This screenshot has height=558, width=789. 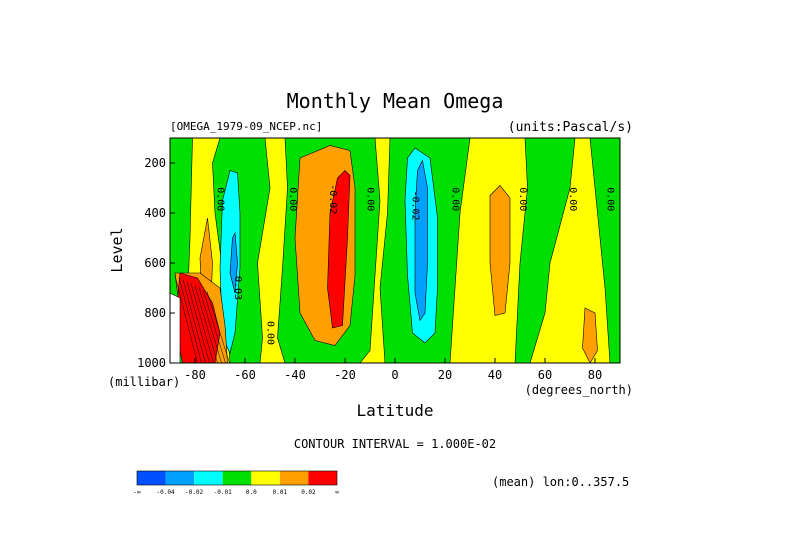 What do you see at coordinates (151, 363) in the screenshot?
I see `y-tick-label: 1000` at bounding box center [151, 363].